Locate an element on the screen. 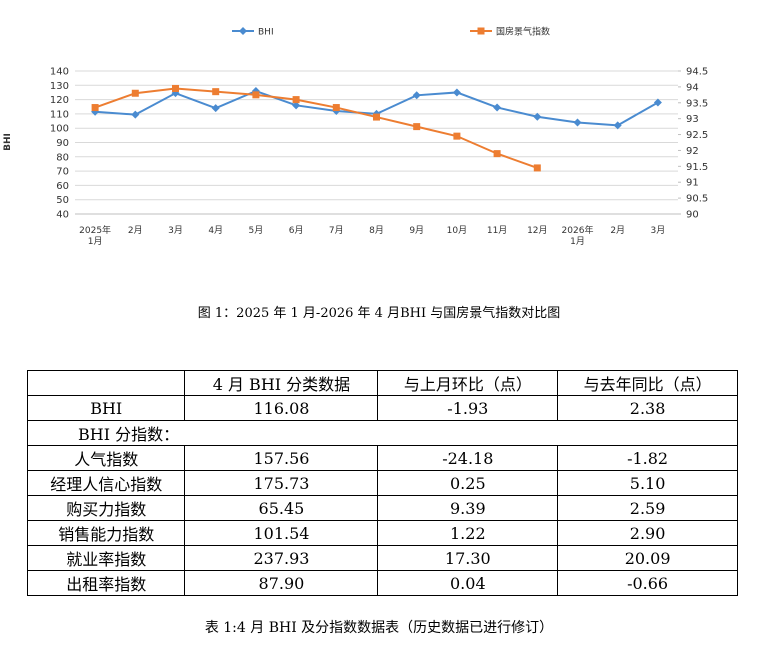 The image size is (758, 649). table-row: BHI 分指数： is located at coordinates (382, 433).